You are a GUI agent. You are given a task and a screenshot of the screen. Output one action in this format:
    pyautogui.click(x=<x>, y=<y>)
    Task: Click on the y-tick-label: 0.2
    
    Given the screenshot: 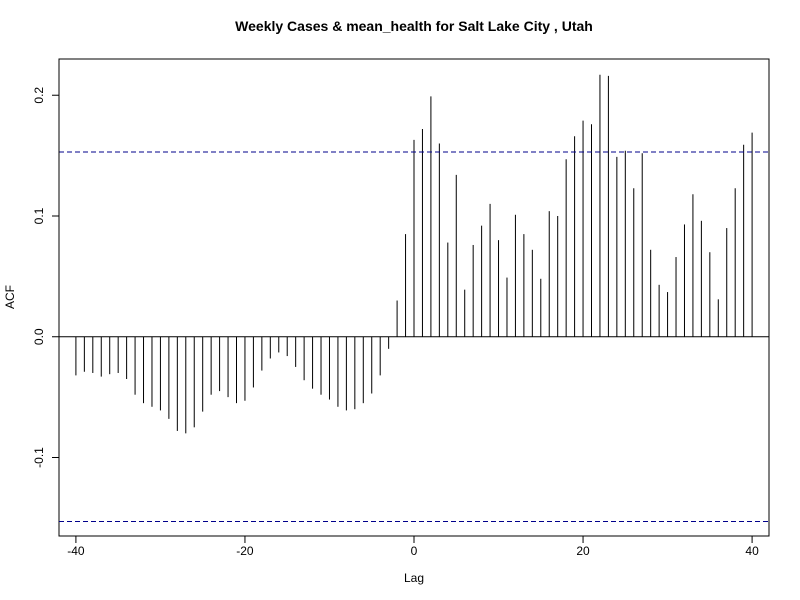 What is the action you would take?
    pyautogui.click(x=39, y=95)
    